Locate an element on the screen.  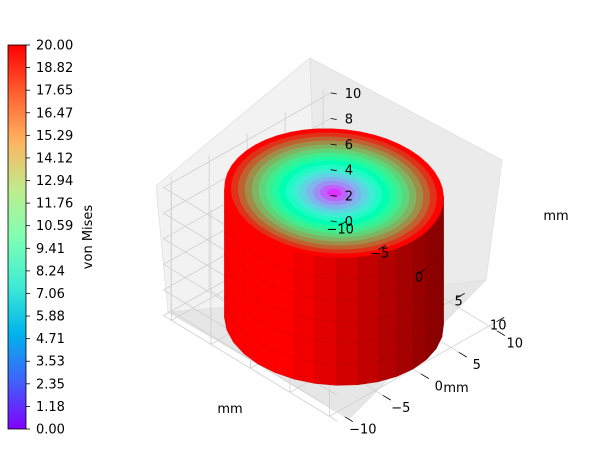
z-tick-label: 4 is located at coordinates (349, 171).